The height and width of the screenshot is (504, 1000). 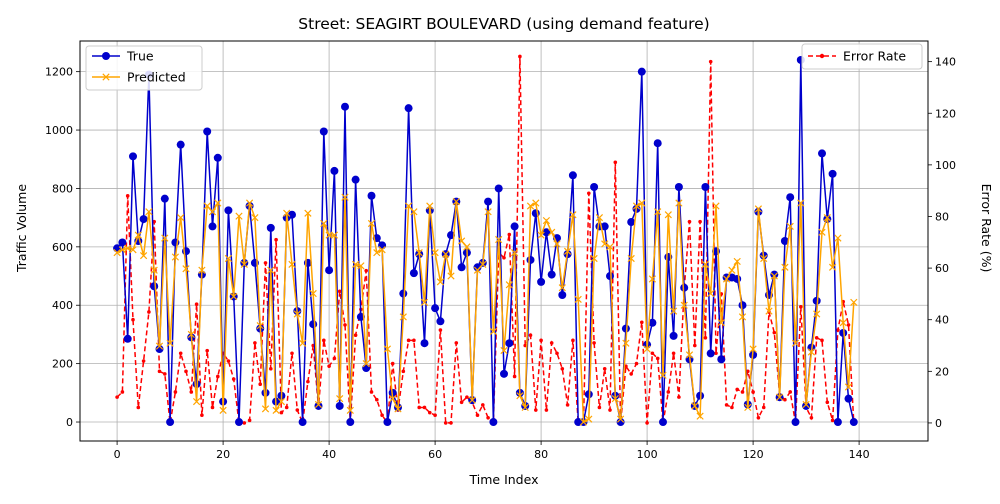 What do you see at coordinates (859, 454) in the screenshot?
I see `x-tick-label: 140` at bounding box center [859, 454].